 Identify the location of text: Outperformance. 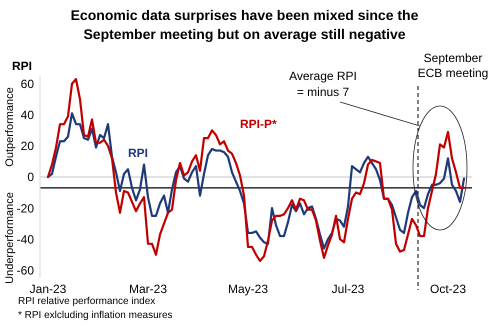
(10, 127).